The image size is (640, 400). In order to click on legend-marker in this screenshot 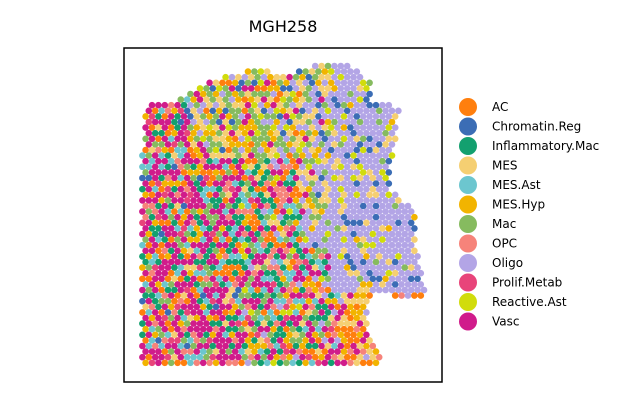, I will do `click(468, 302)`.